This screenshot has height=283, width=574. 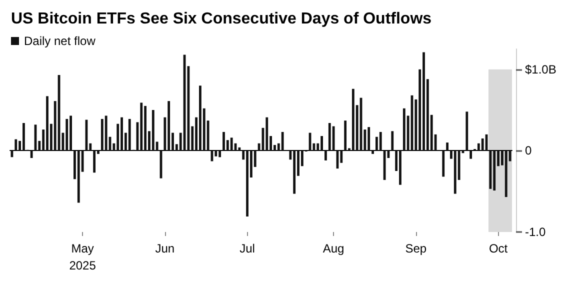 I want to click on x-tick-label: May 2025, so click(x=82, y=257).